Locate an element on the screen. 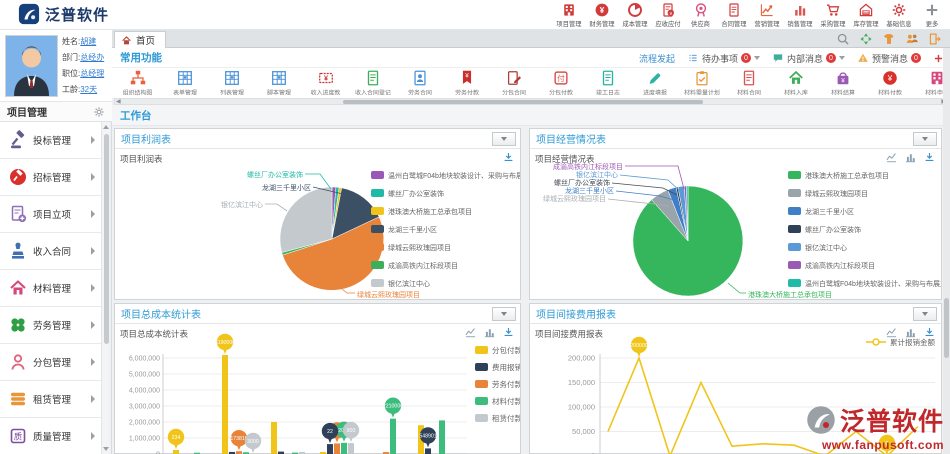  sidebar-item-8: 租赁管理 is located at coordinates (50, 399).